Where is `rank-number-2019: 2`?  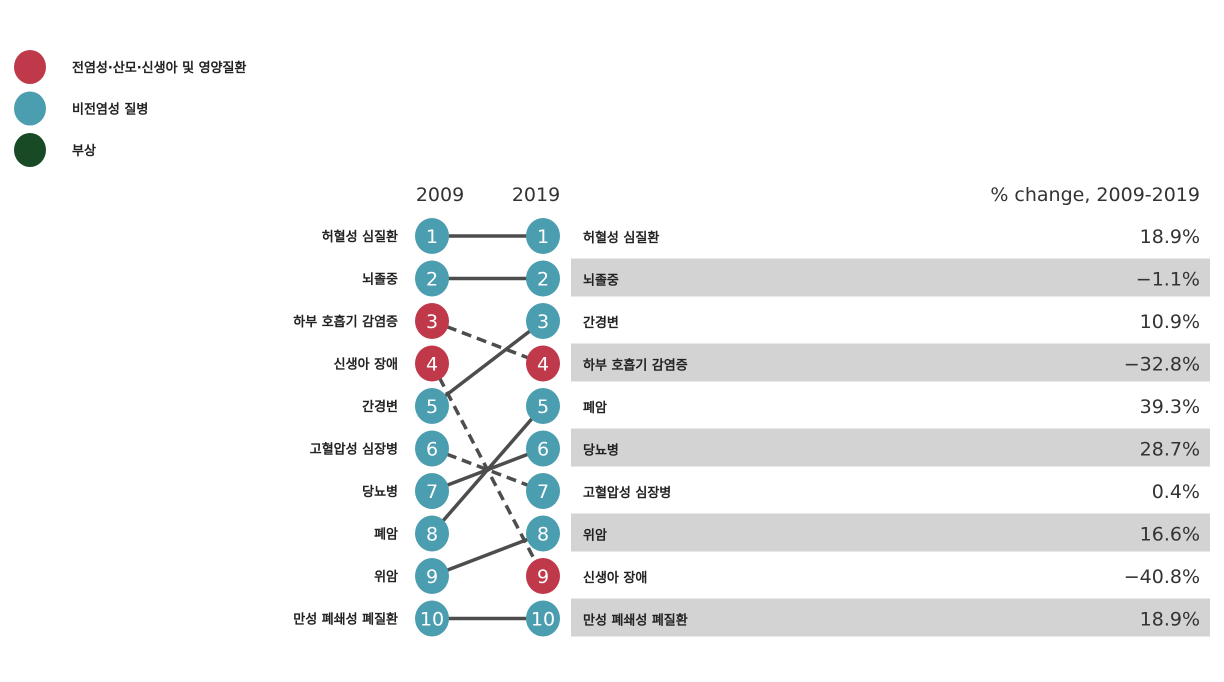 rank-number-2019: 2 is located at coordinates (543, 280).